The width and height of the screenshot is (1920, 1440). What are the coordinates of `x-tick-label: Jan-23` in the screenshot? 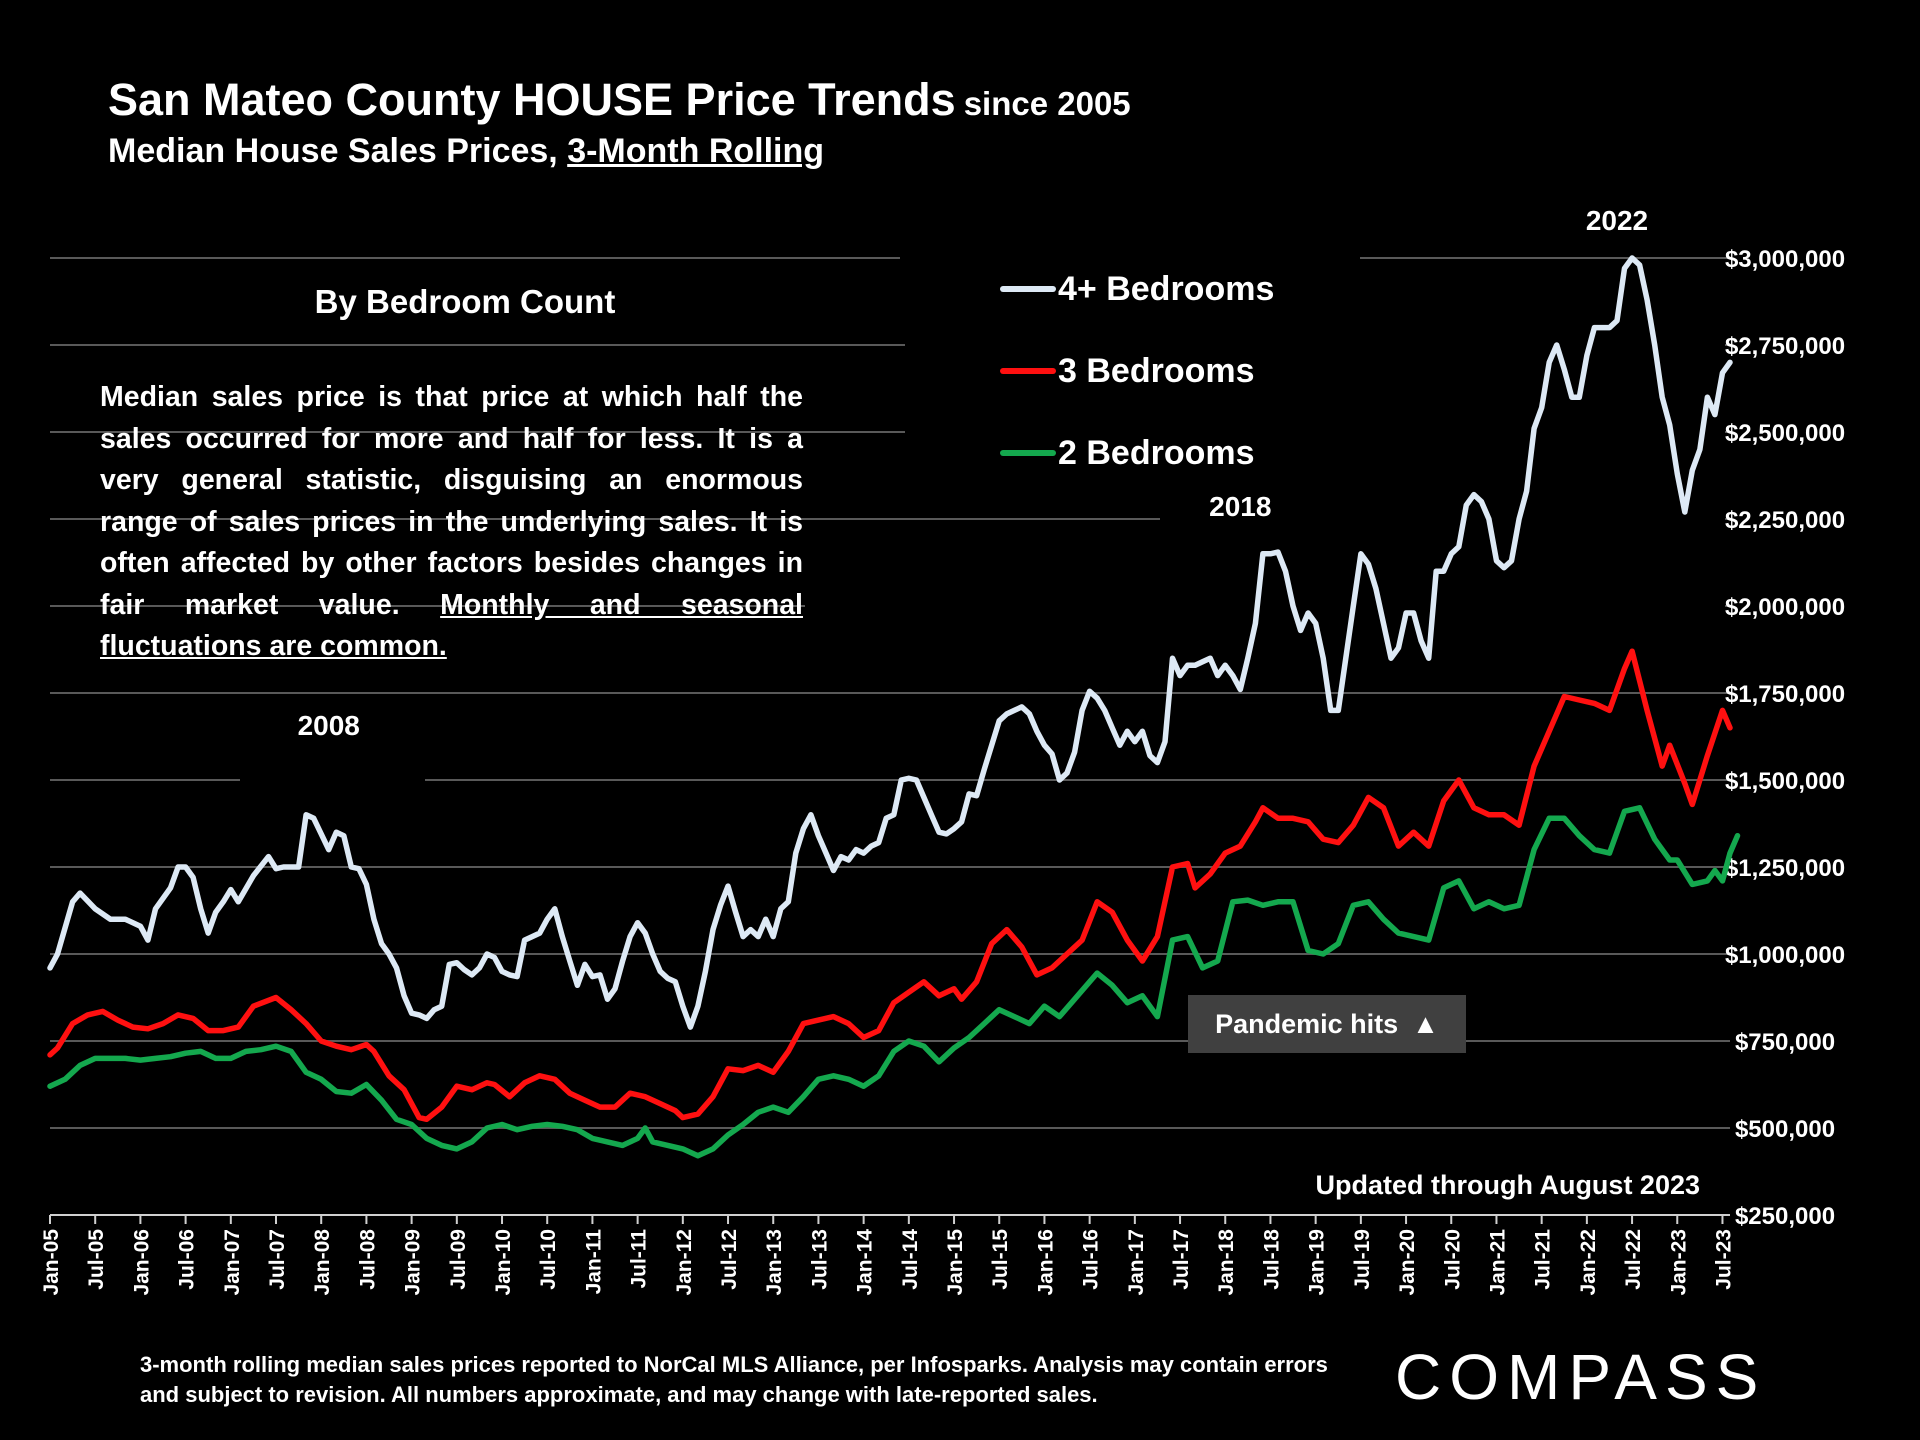 It's located at (1678, 1262).